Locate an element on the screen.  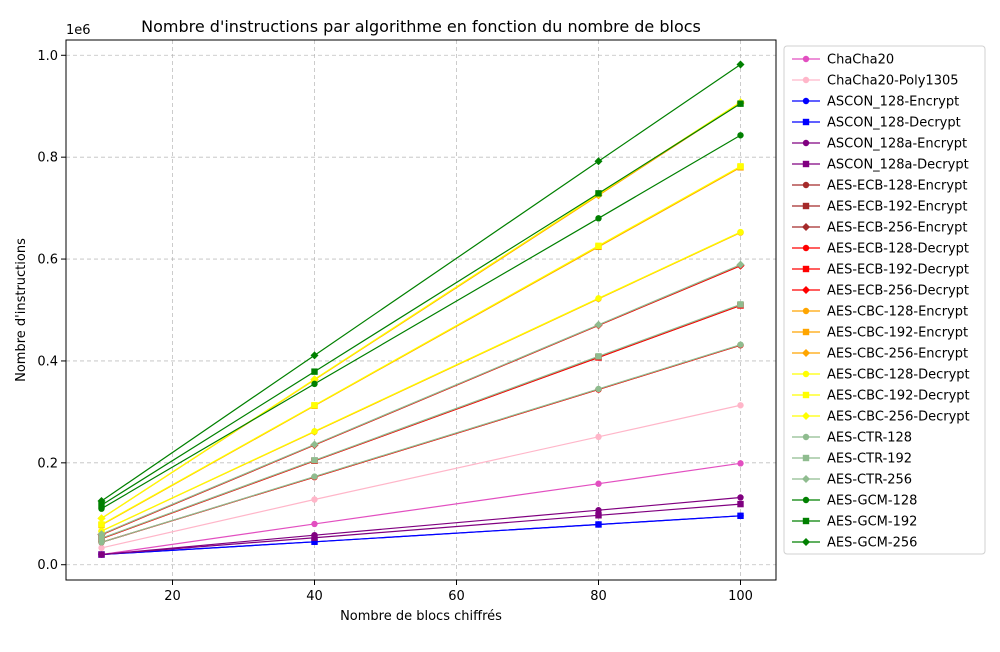
legend-item: AES-CTR-256 is located at coordinates (852, 480).